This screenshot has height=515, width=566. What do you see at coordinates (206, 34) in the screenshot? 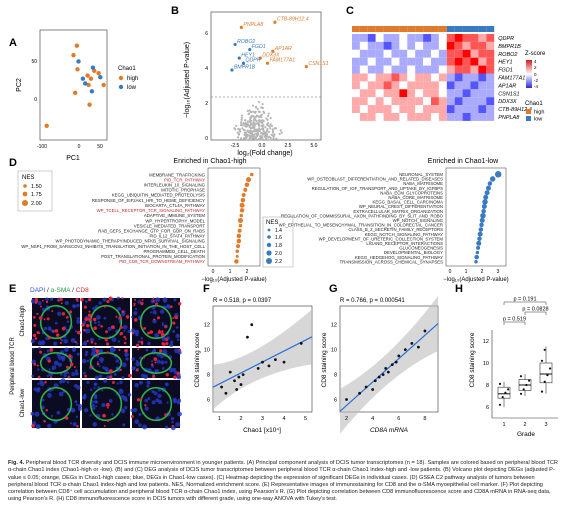
I see `panel-b-ytick-3: 6` at bounding box center [206, 34].